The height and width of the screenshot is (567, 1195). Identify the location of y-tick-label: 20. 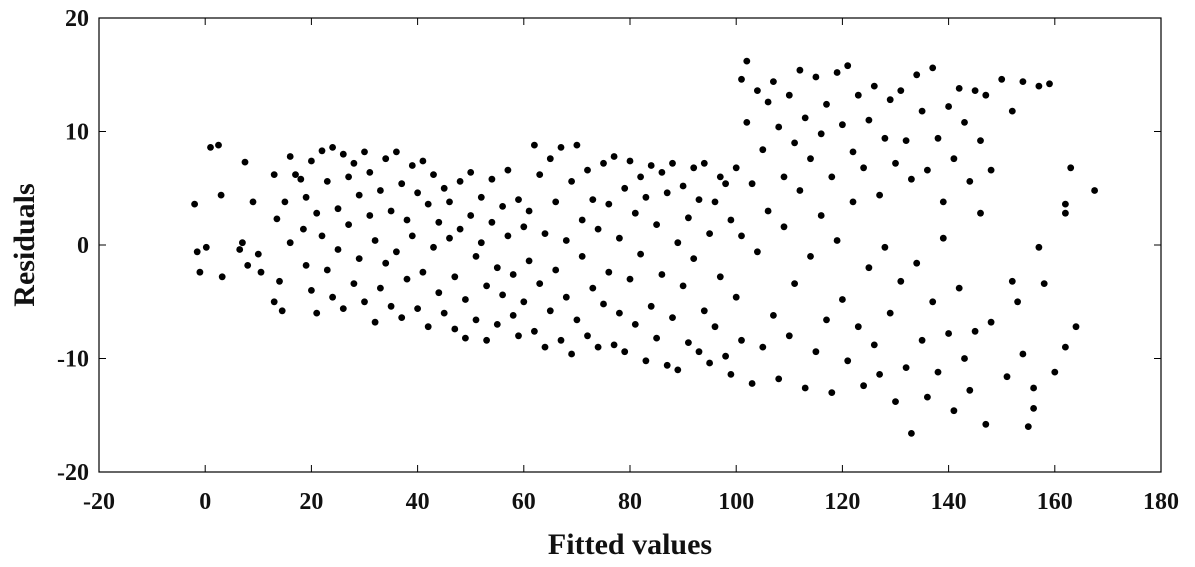
(77, 19).